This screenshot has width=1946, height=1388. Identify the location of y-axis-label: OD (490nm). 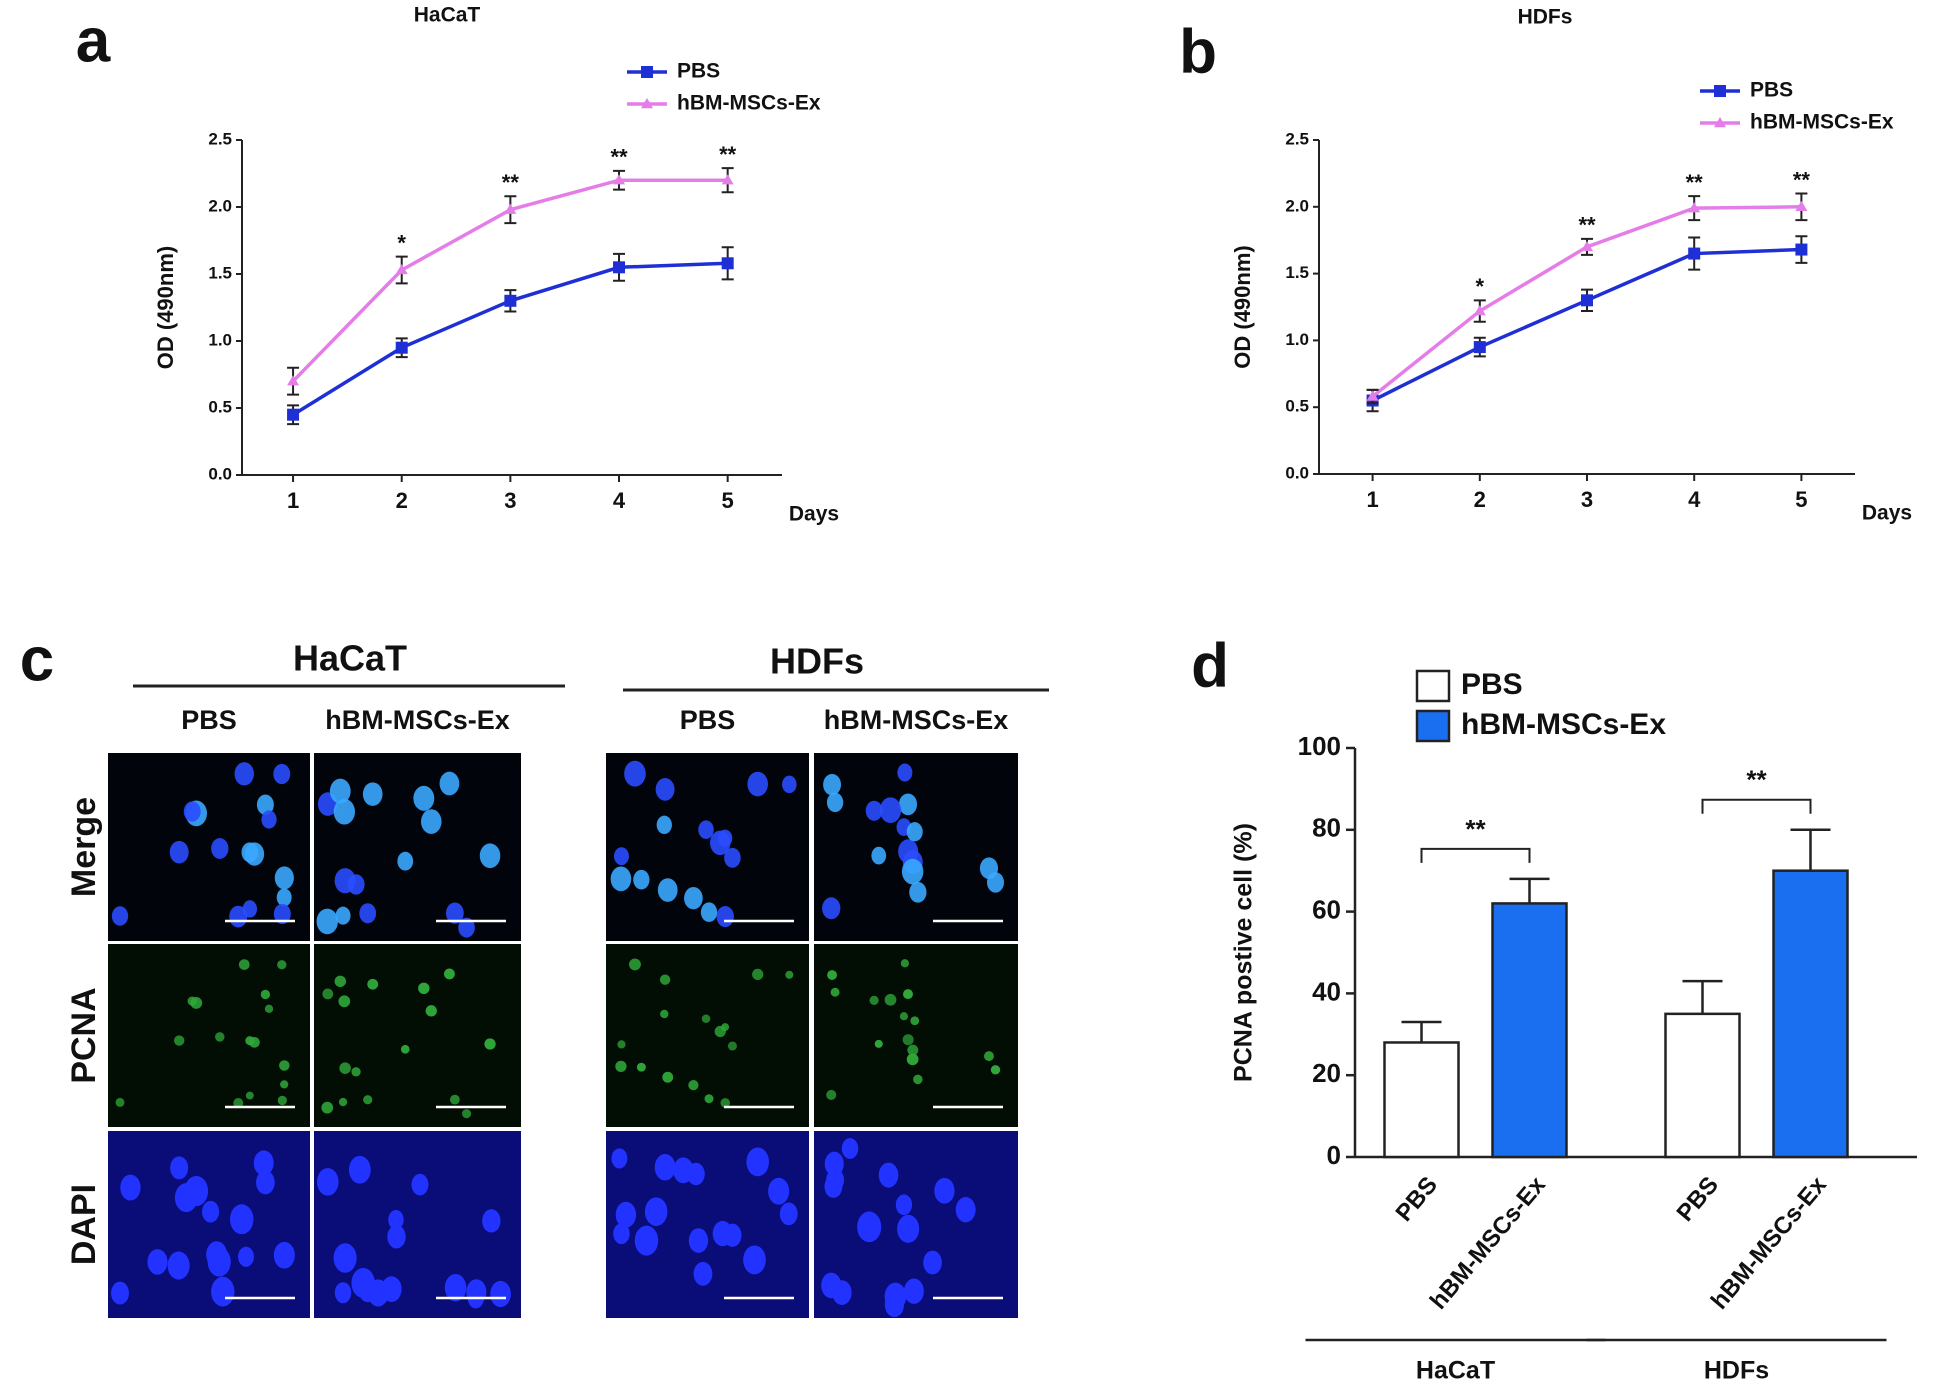
(1242, 306).